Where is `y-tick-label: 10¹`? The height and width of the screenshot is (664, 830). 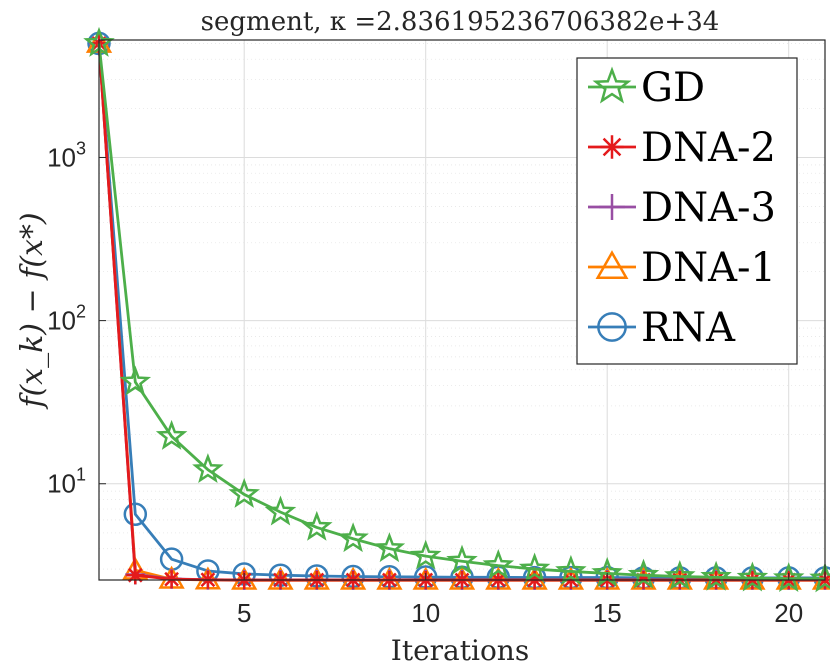 y-tick-label: 10¹ is located at coordinates (66, 482).